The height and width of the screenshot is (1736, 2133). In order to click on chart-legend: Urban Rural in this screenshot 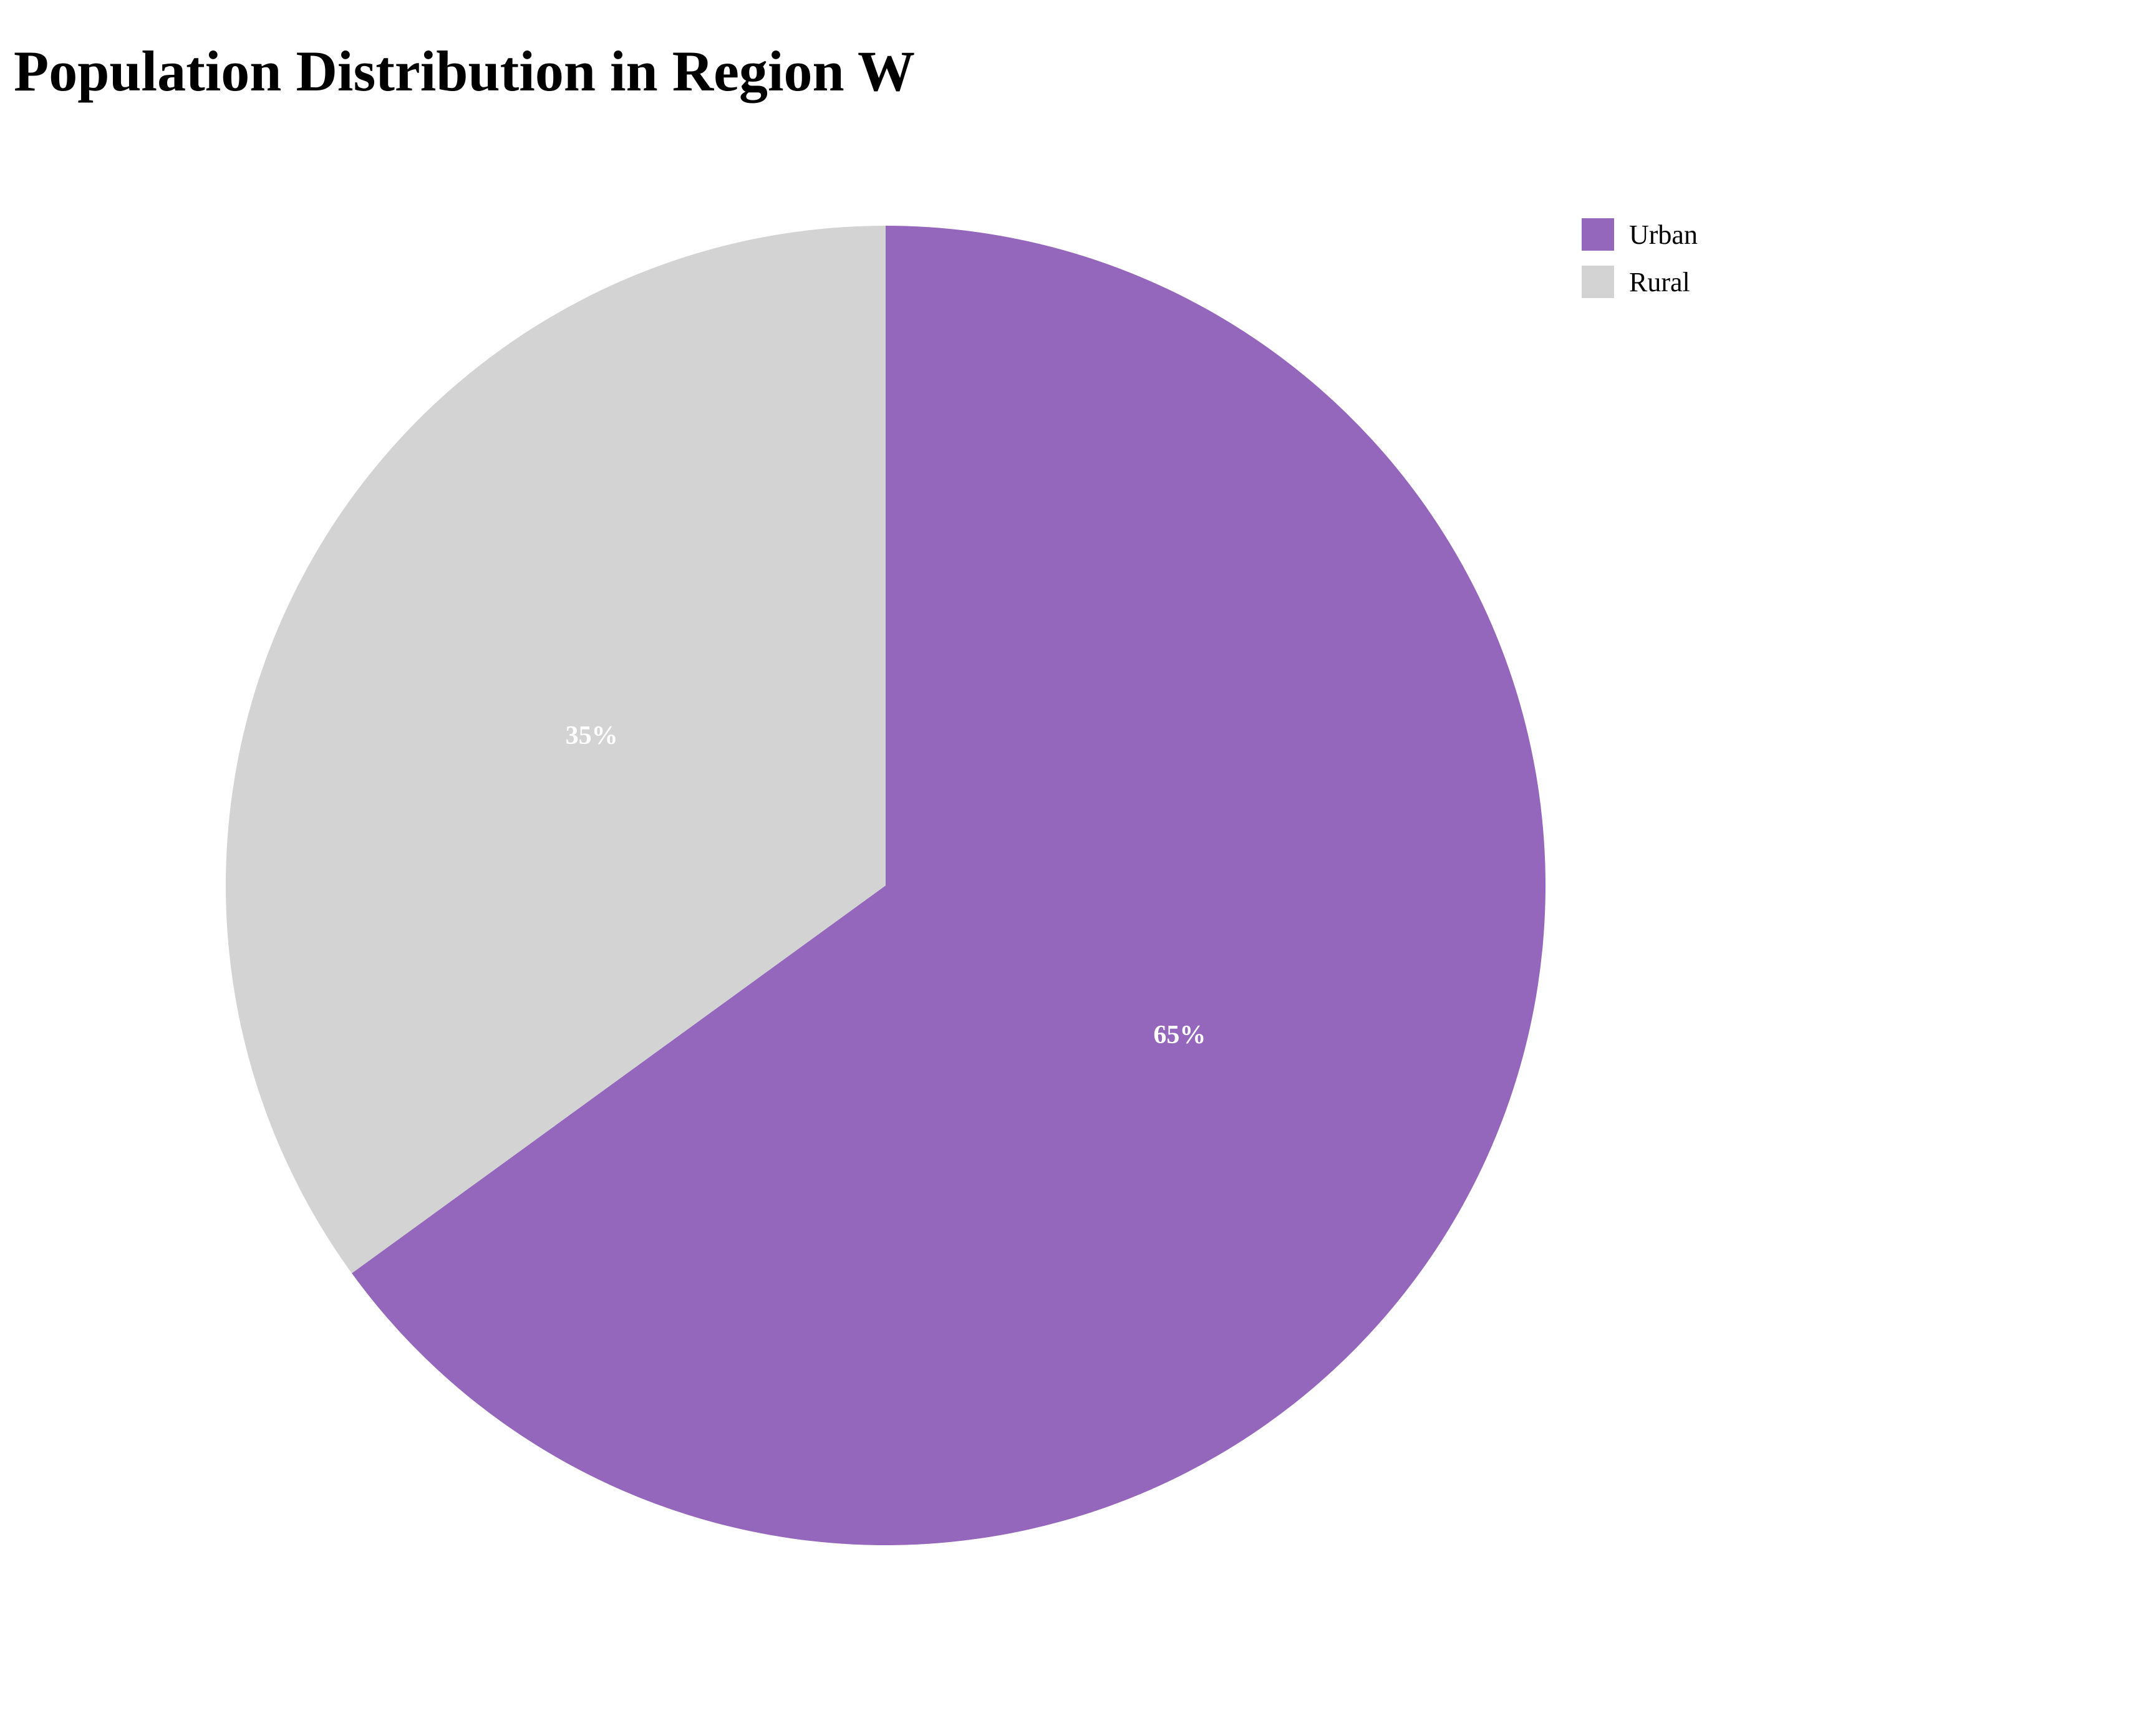, I will do `click(1640, 265)`.